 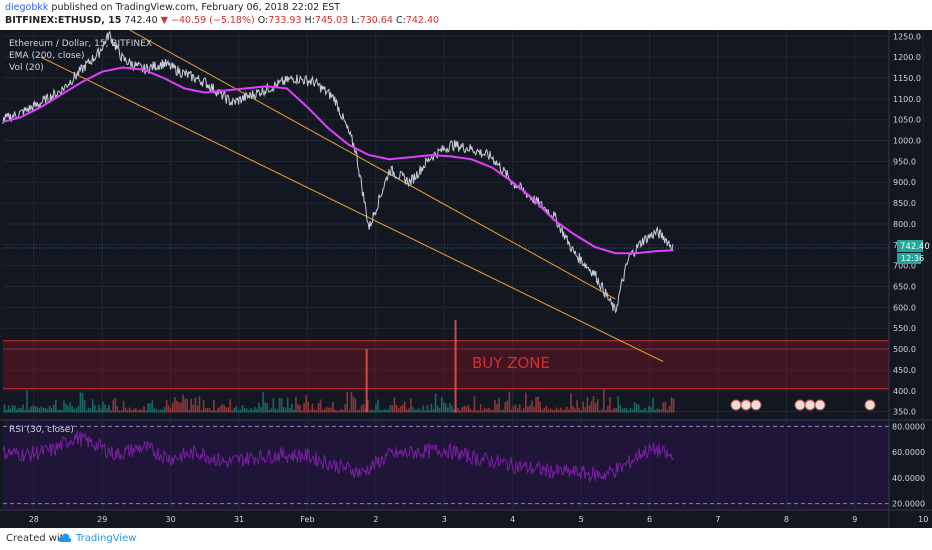 I want to click on y-tick-label: 600.0, so click(x=904, y=307).